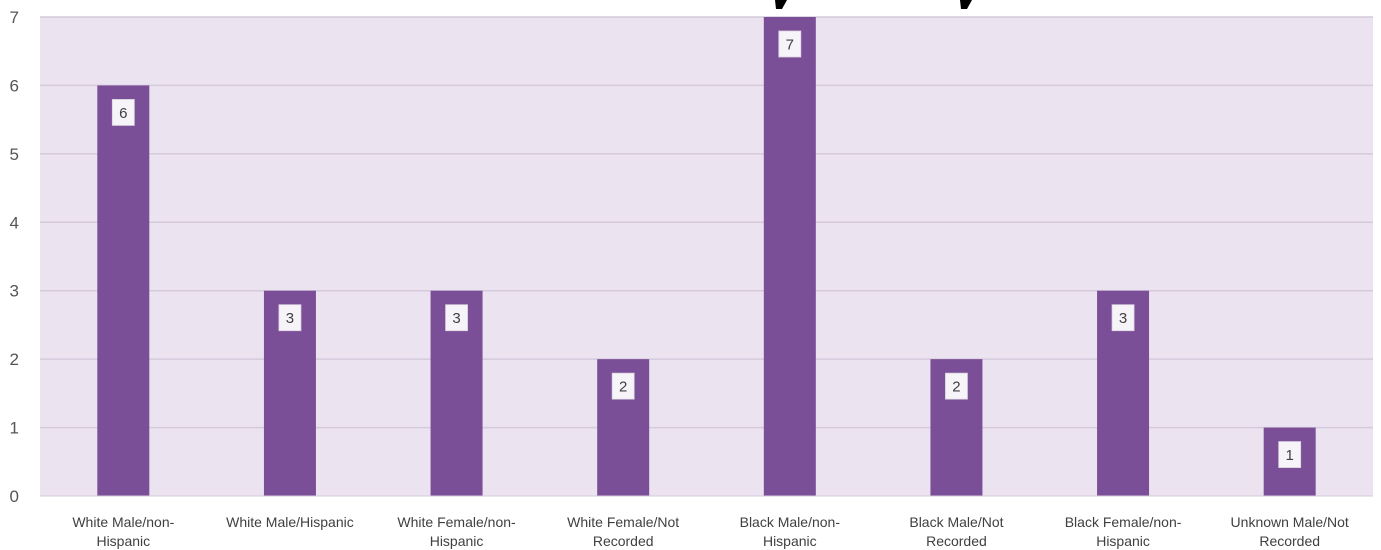  Describe the element at coordinates (14, 496) in the screenshot. I see `y-tick-label: 0` at that location.